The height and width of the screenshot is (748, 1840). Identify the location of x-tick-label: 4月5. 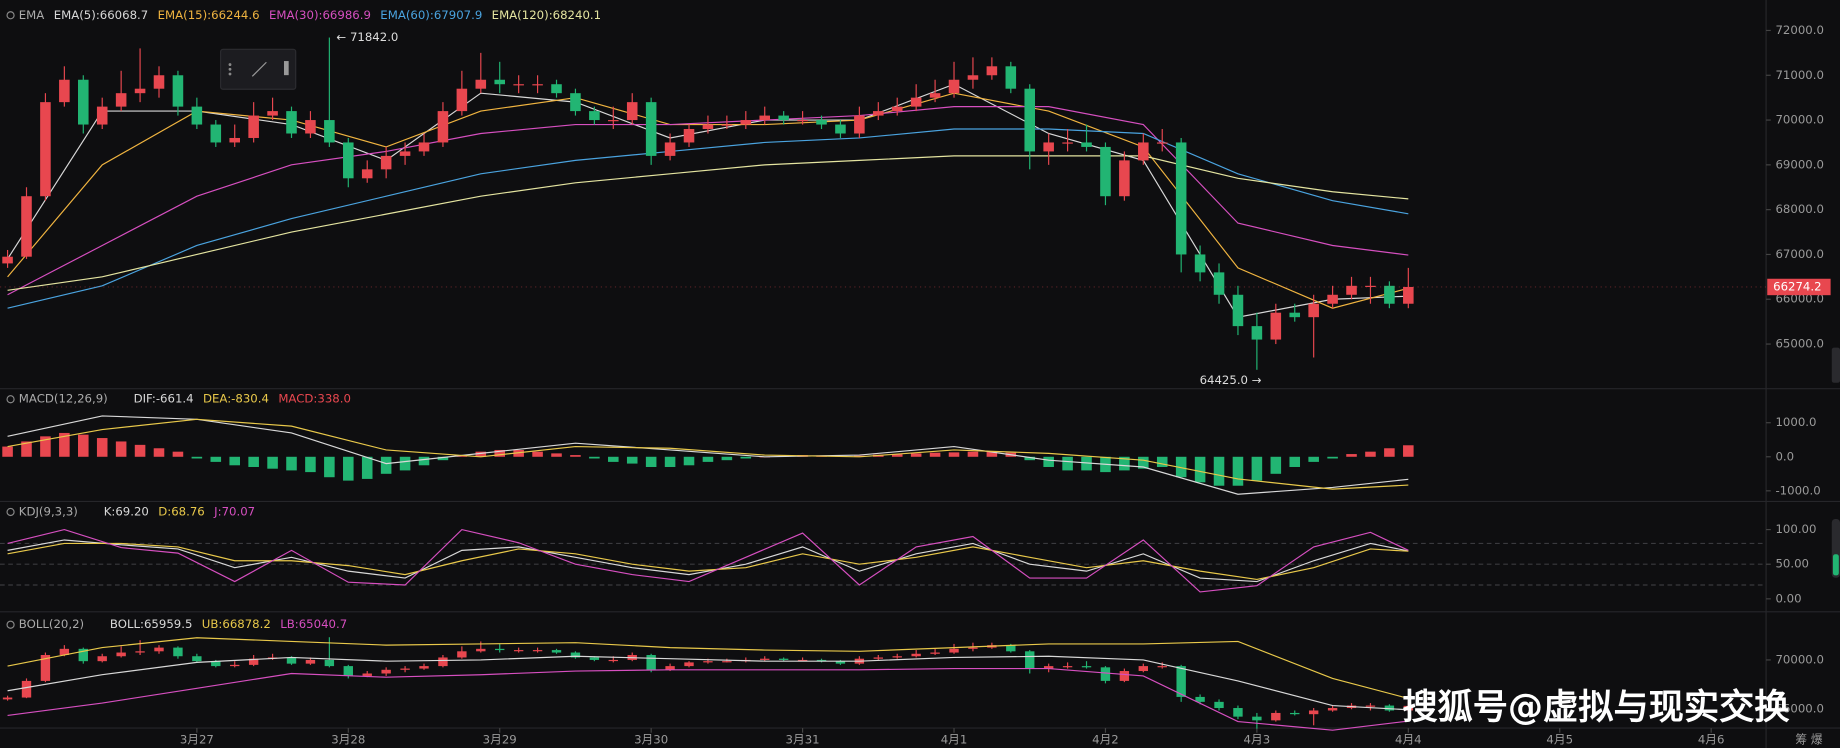
(1559, 739).